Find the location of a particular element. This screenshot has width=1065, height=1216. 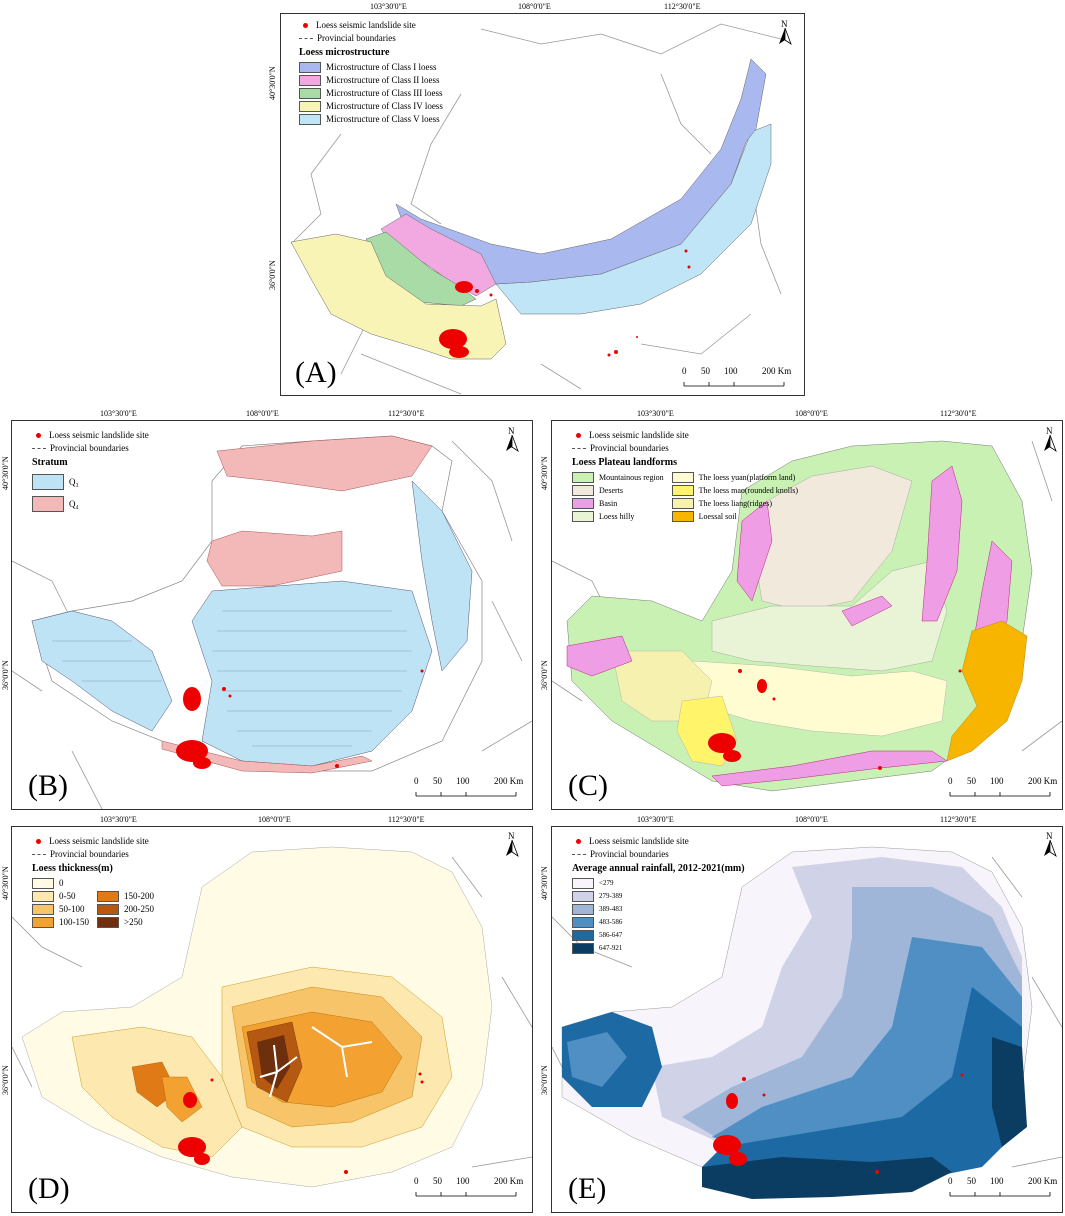

legend-items: 0 0-50 150-200 50-100 200-250 100-150 >250 is located at coordinates (93, 903).